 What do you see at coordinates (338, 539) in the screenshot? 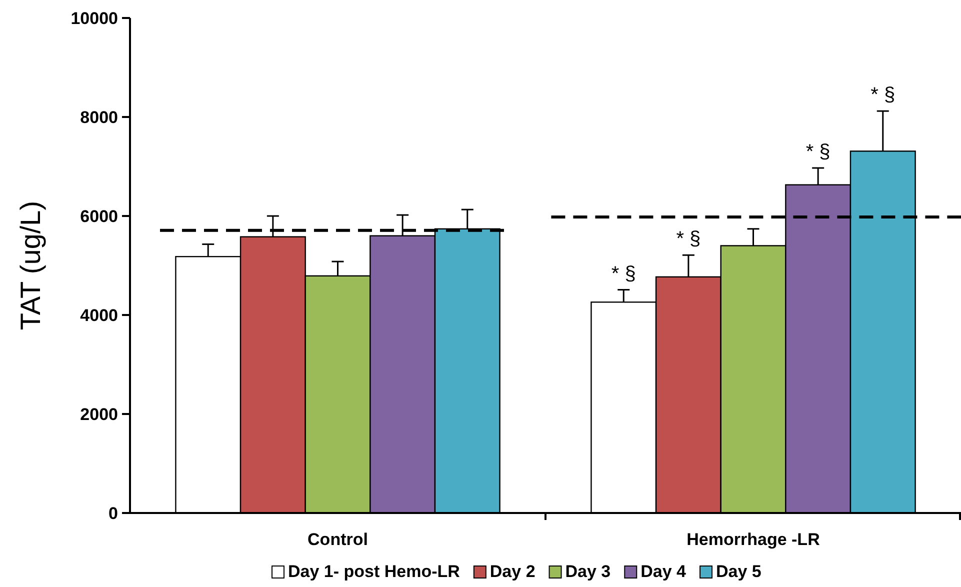
I see `x-tick-label: Control` at bounding box center [338, 539].